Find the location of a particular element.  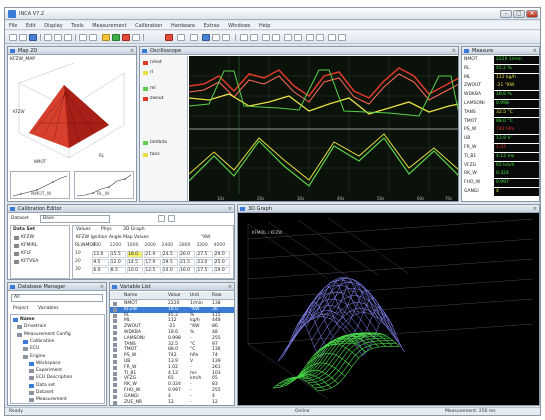

new-icon is located at coordinates (13, 37).